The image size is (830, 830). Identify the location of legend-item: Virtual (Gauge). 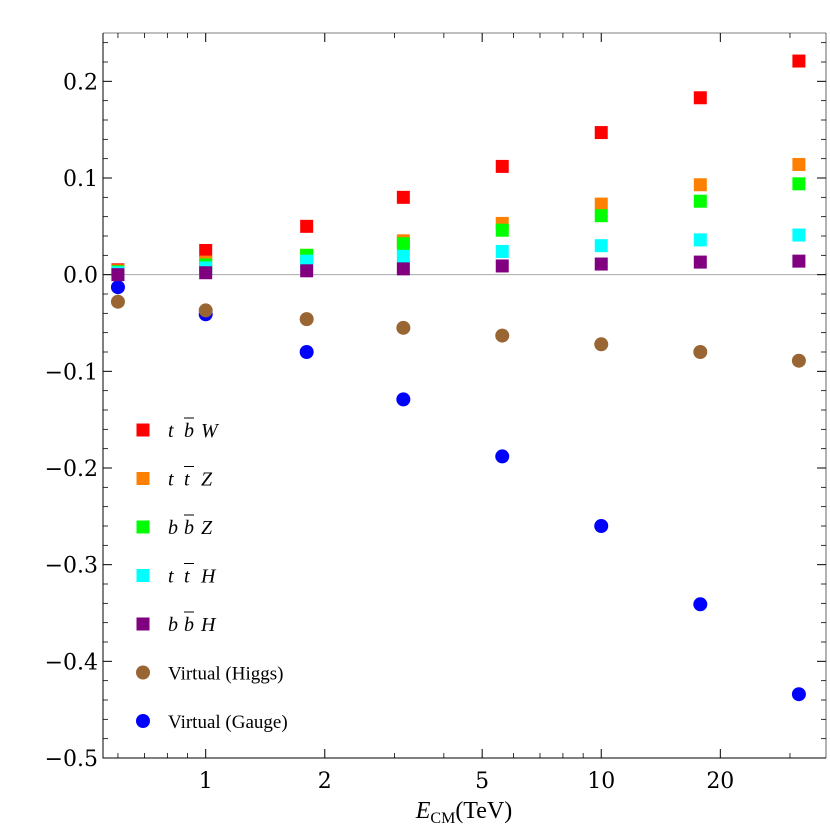
(212, 722).